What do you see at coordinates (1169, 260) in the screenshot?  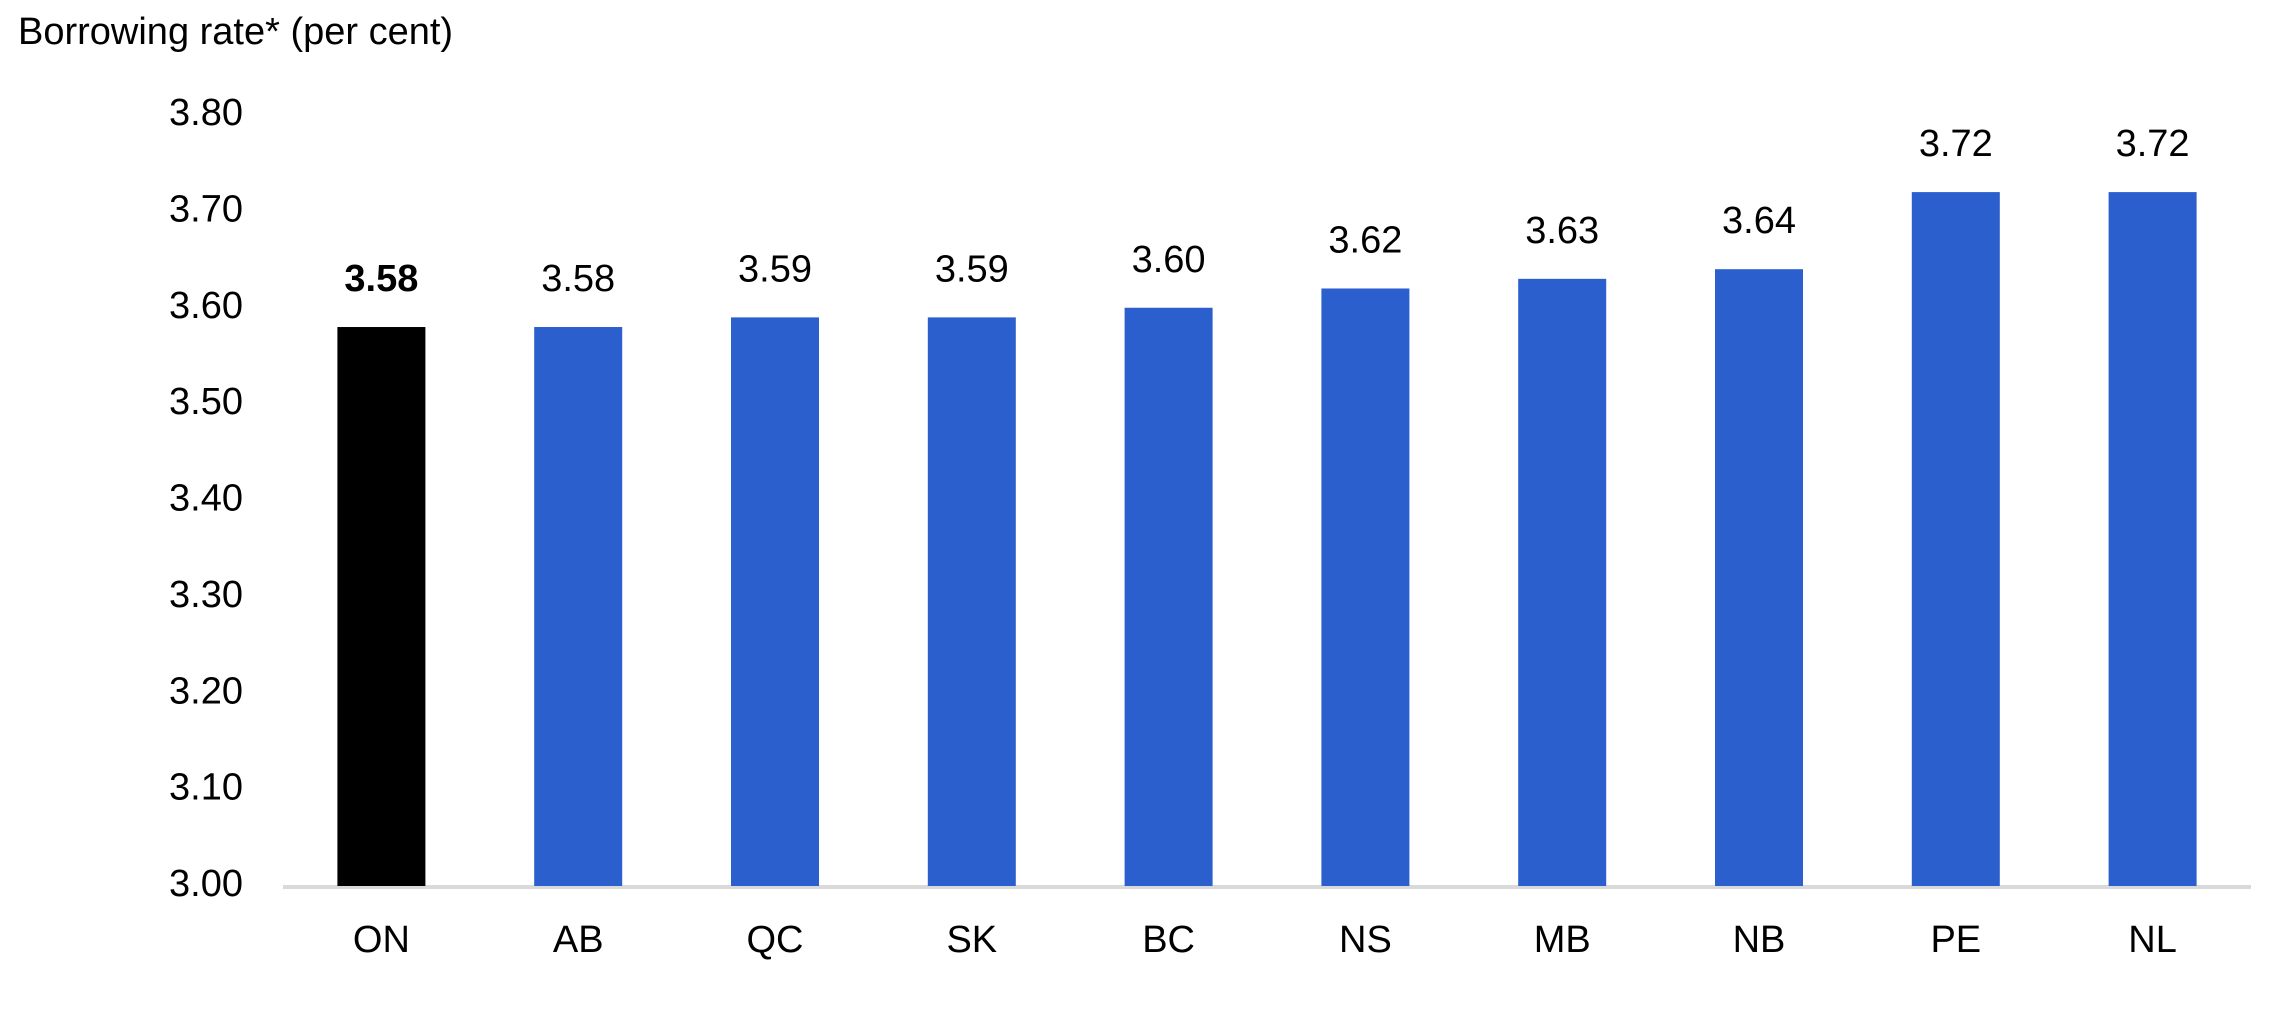 I see `value-label: 3.60` at bounding box center [1169, 260].